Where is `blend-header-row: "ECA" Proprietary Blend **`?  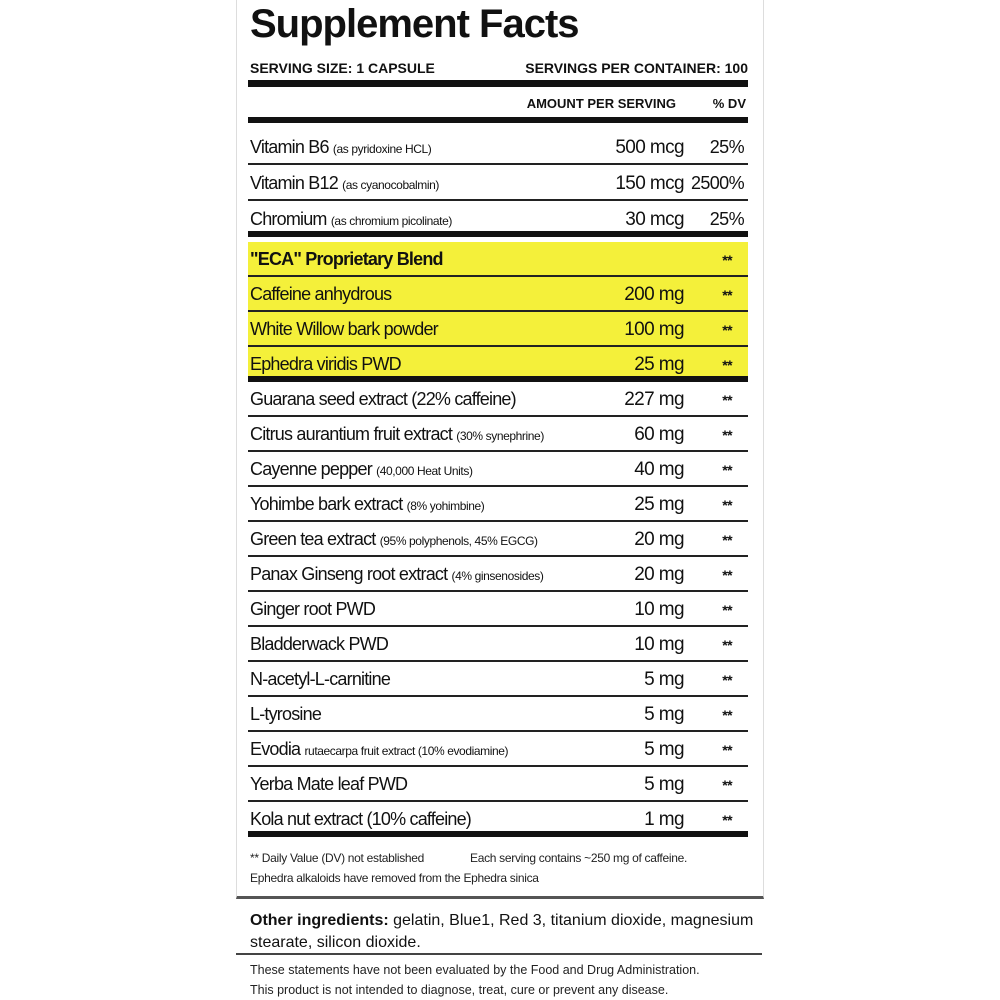 blend-header-row: "ECA" Proprietary Blend ** is located at coordinates (498, 259).